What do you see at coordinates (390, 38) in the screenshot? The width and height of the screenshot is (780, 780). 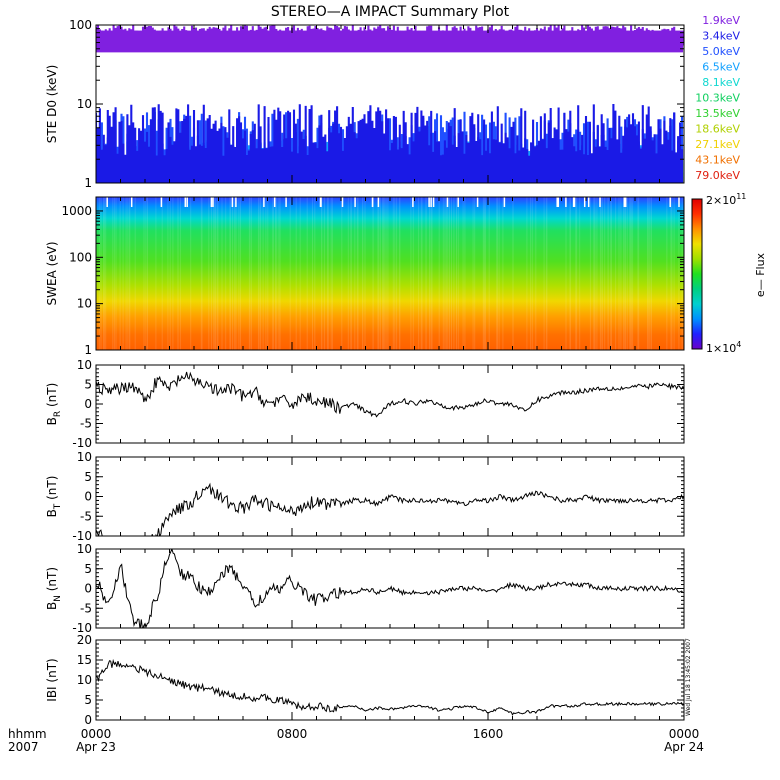 I see `ste-series-core-1-9keV` at bounding box center [390, 38].